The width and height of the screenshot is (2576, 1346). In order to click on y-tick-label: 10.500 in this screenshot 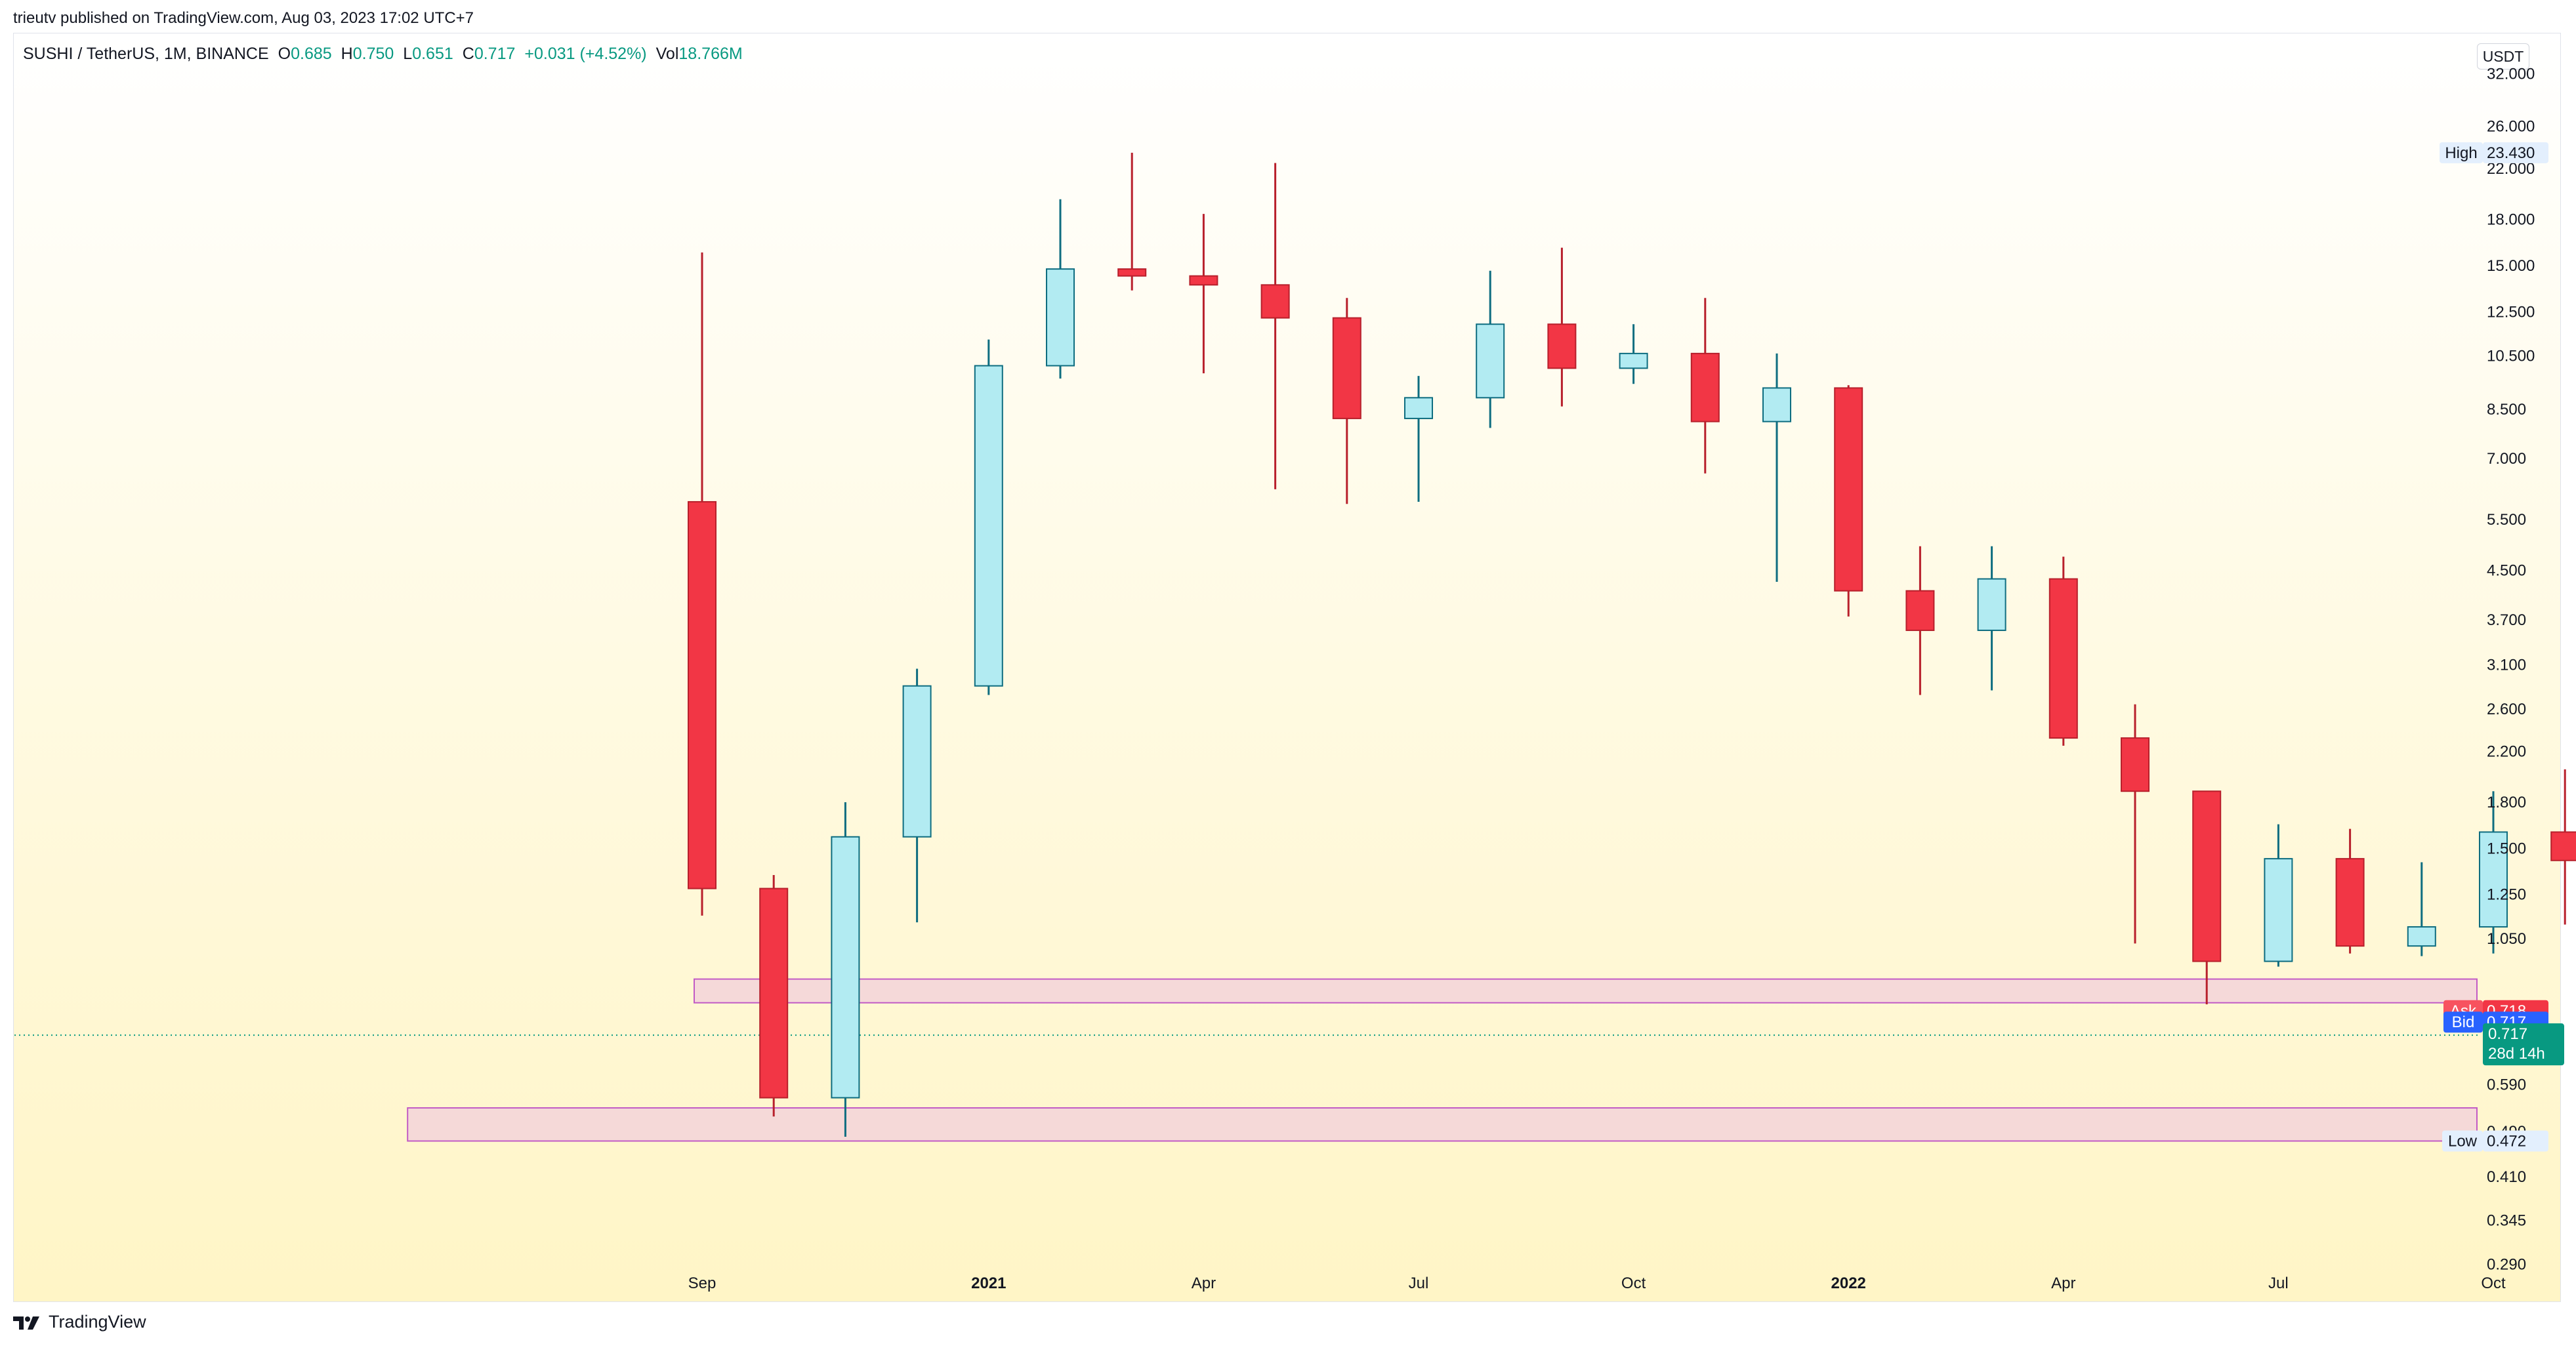, I will do `click(2511, 356)`.